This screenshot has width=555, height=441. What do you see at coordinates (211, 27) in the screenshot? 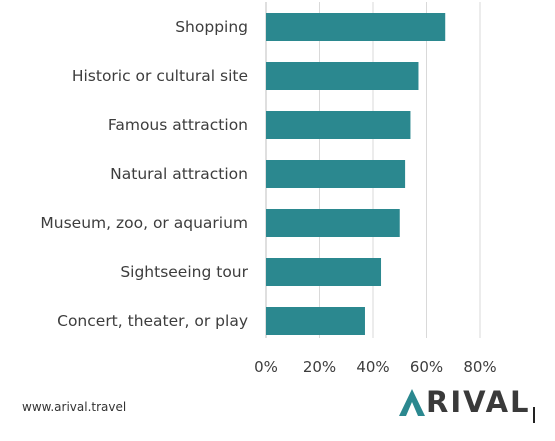
I see `category-label: Shopping` at bounding box center [211, 27].